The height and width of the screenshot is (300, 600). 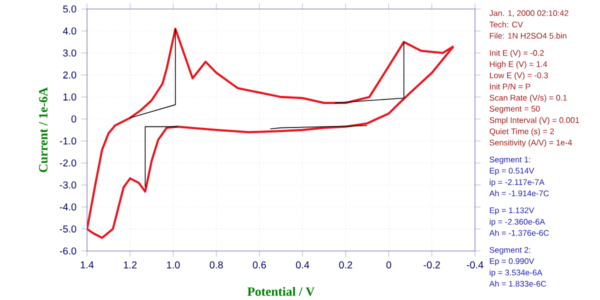 I want to click on text: Sensitivity (A/V) = 1e-4, so click(x=531, y=143).